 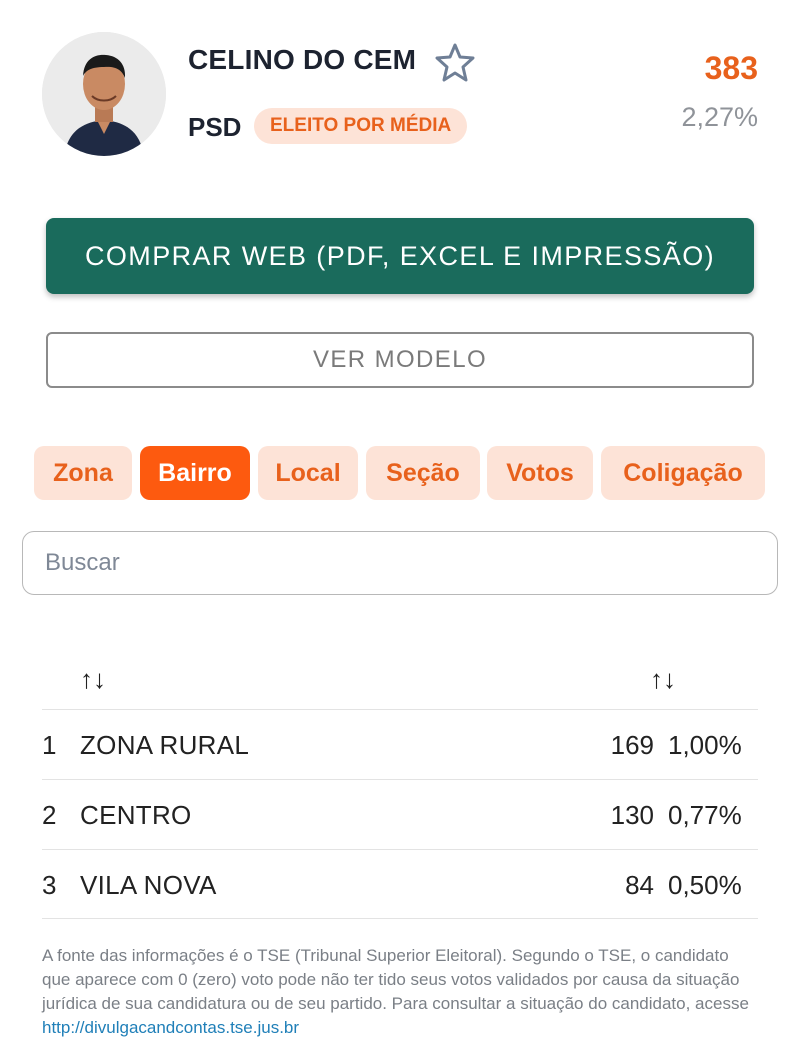 What do you see at coordinates (49, 815) in the screenshot?
I see `row-rank: 2` at bounding box center [49, 815].